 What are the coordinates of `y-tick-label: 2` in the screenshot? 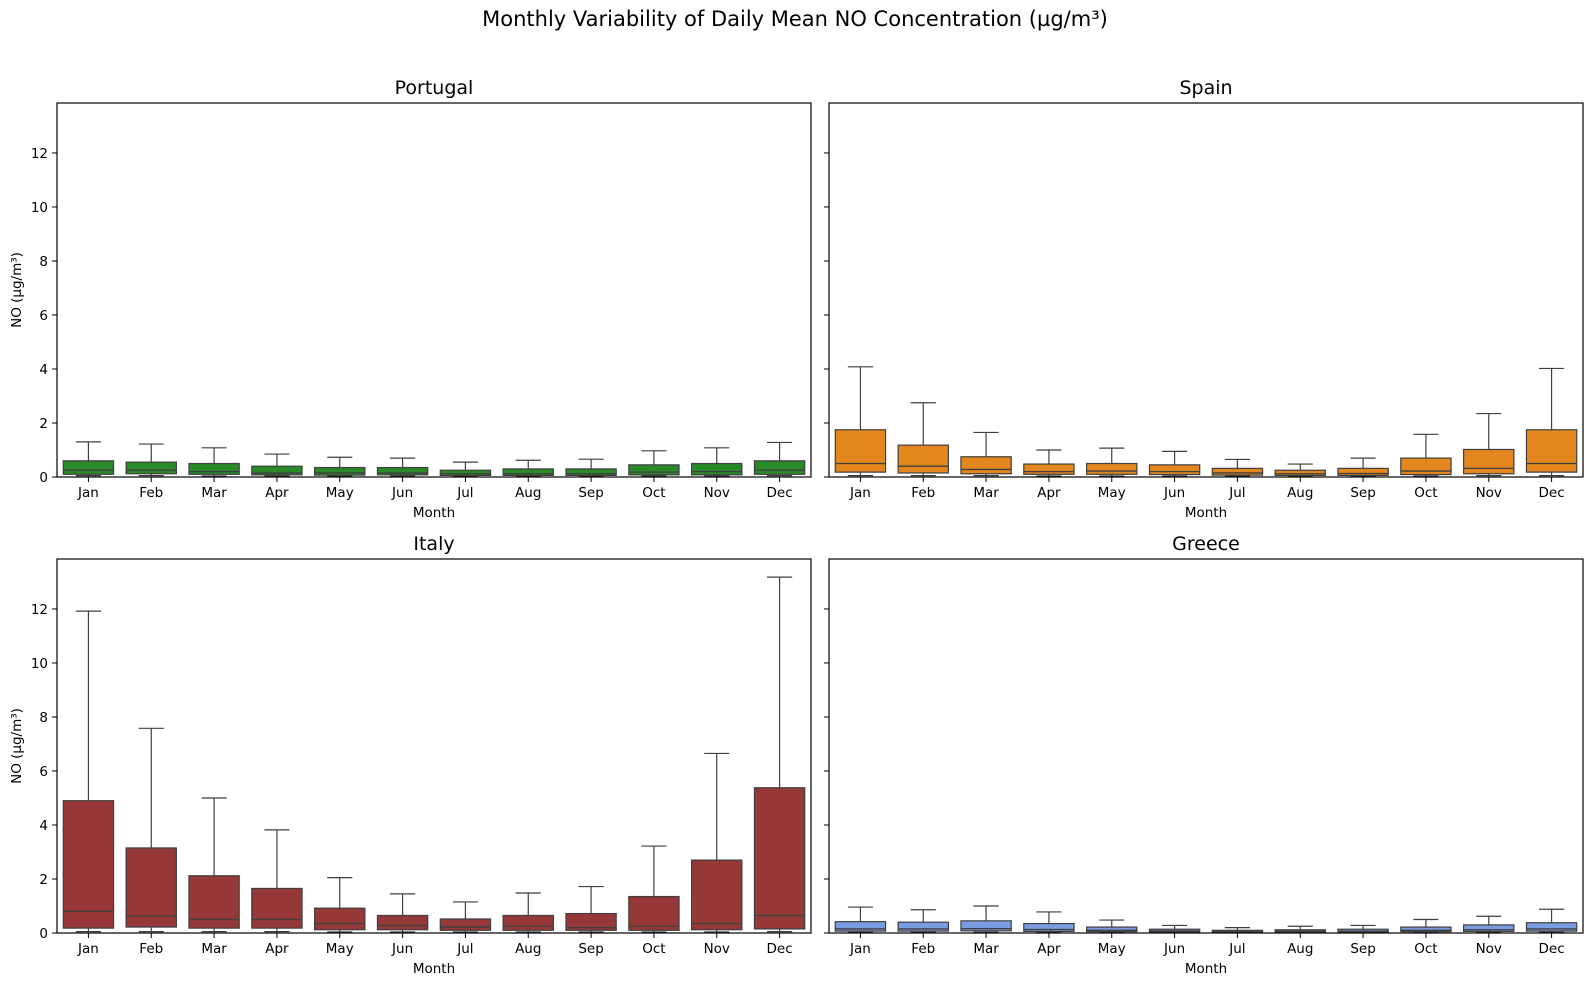 It's located at (43, 880).